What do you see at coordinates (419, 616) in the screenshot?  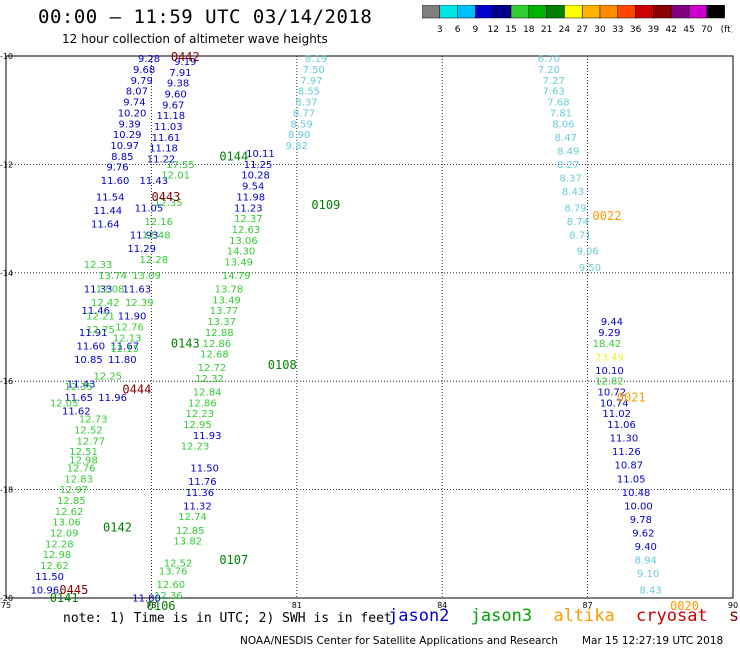 I see `legend-jason2: jason2` at bounding box center [419, 616].